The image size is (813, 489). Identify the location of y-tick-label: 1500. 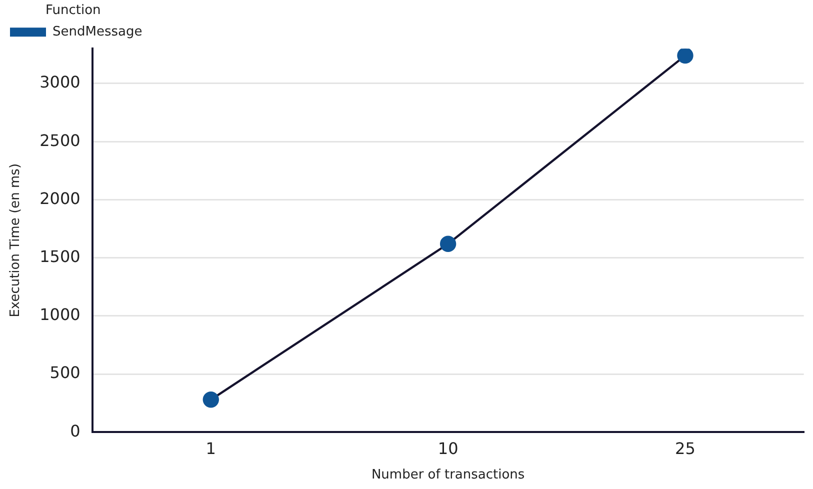
(60, 256).